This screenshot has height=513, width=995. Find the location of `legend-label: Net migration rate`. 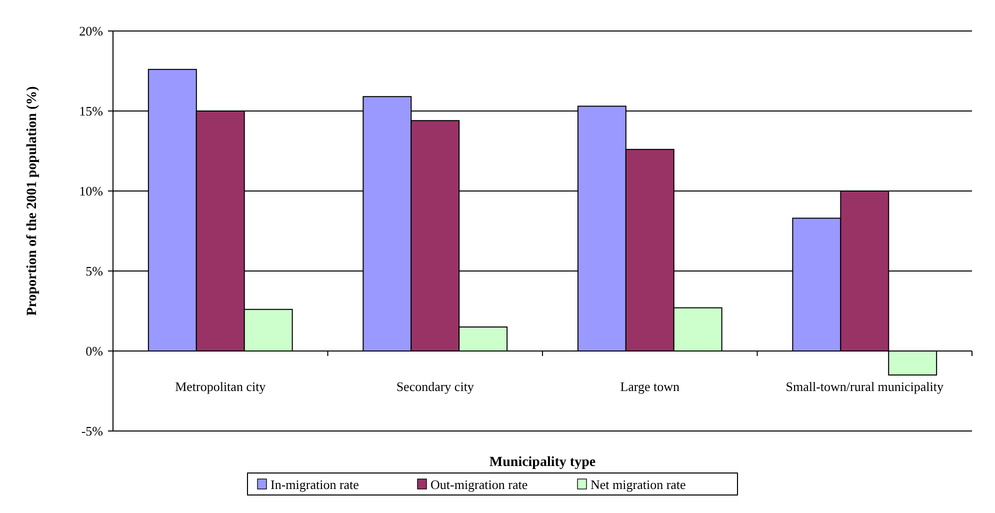

legend-label: Net migration rate is located at coordinates (638, 484).